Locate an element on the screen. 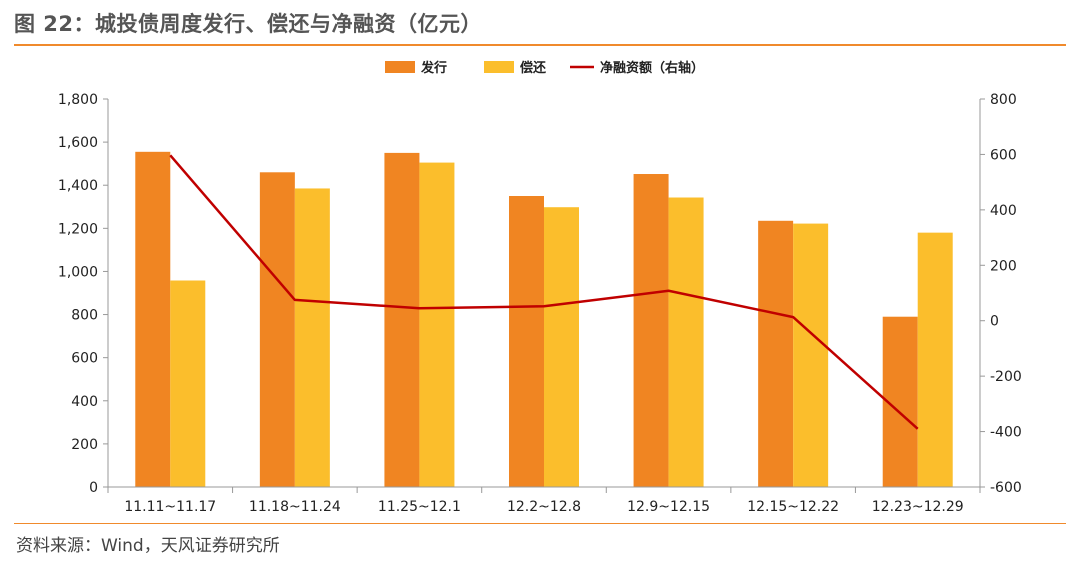 This screenshot has width=1080, height=564. y-left-tick-label: 400 is located at coordinates (84, 402).